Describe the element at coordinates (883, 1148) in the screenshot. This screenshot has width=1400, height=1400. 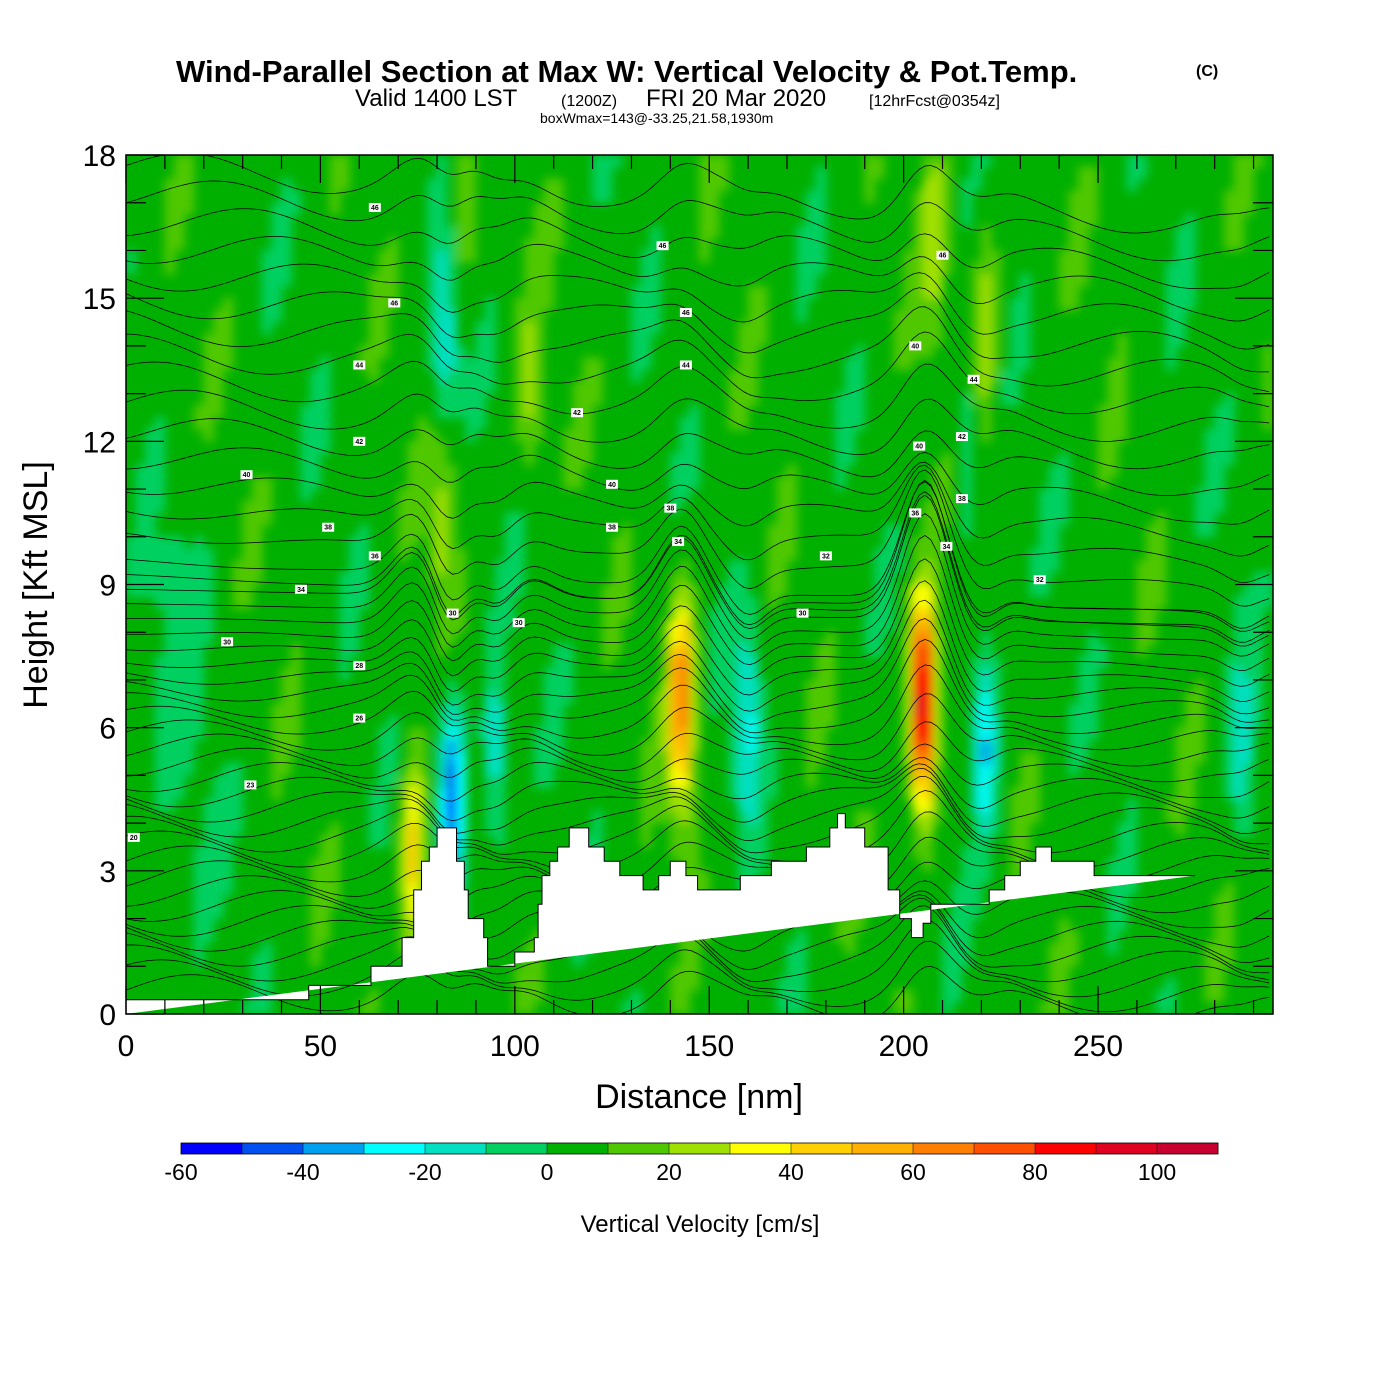
I see `colorbar-segment` at that location.